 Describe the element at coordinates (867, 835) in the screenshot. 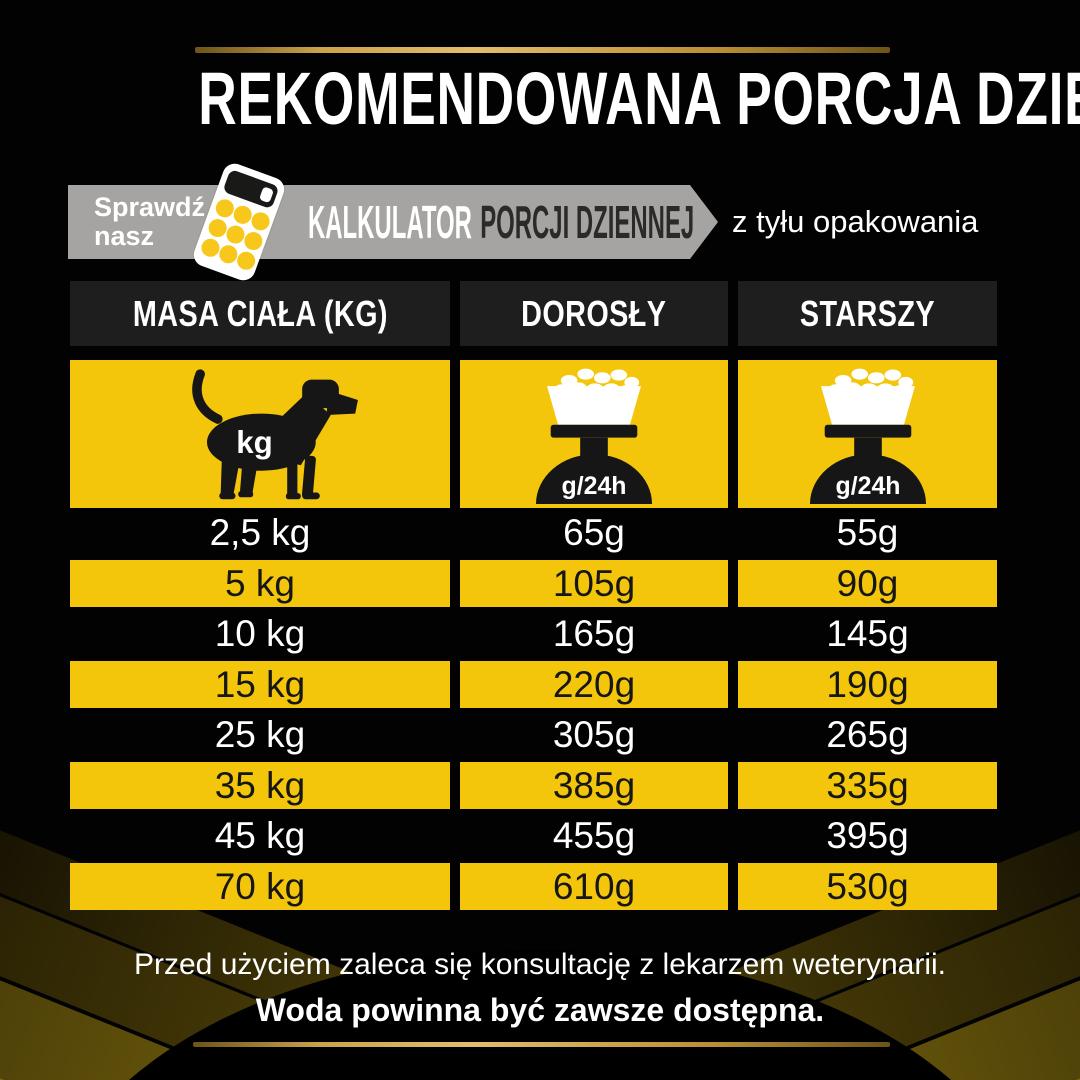

I see `senior-portion-value: 395g` at that location.